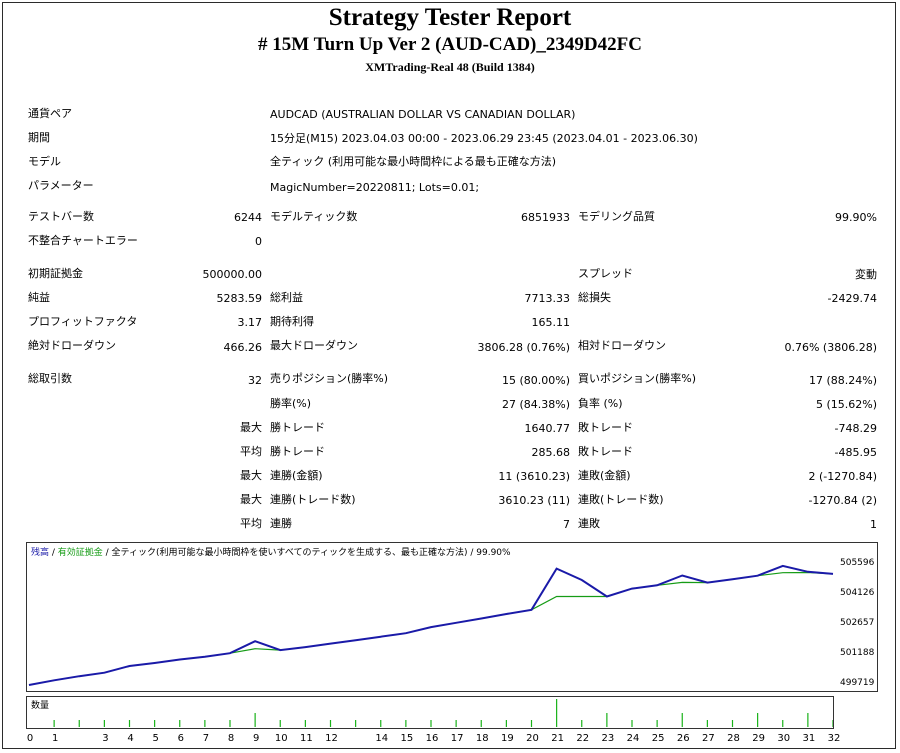 The image size is (900, 753). I want to click on server-info: XMTrading-Real 48 (Build 1384), so click(450, 67).